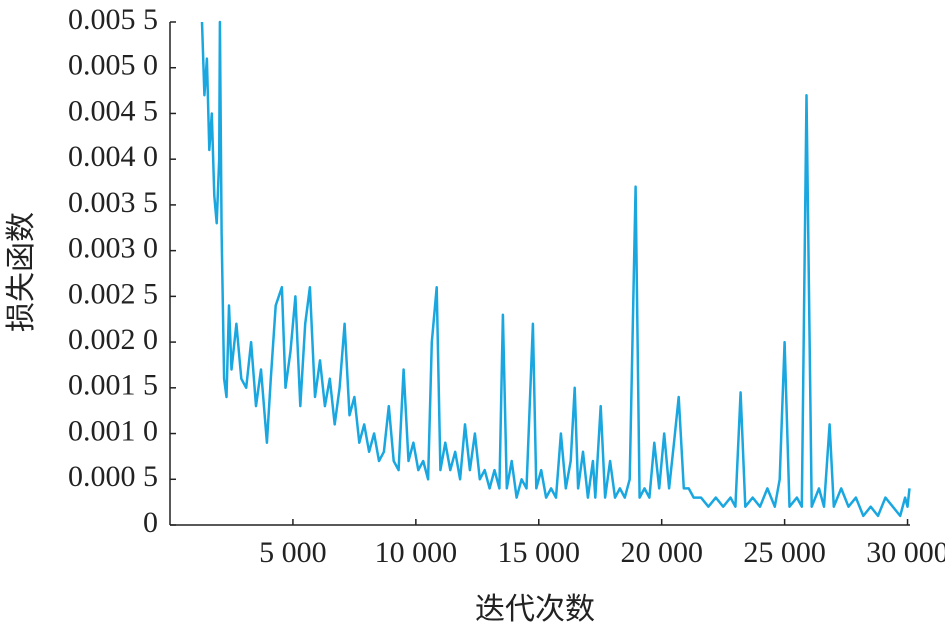  What do you see at coordinates (113, 293) in the screenshot?
I see `y-tick-label: 0.002 5` at bounding box center [113, 293].